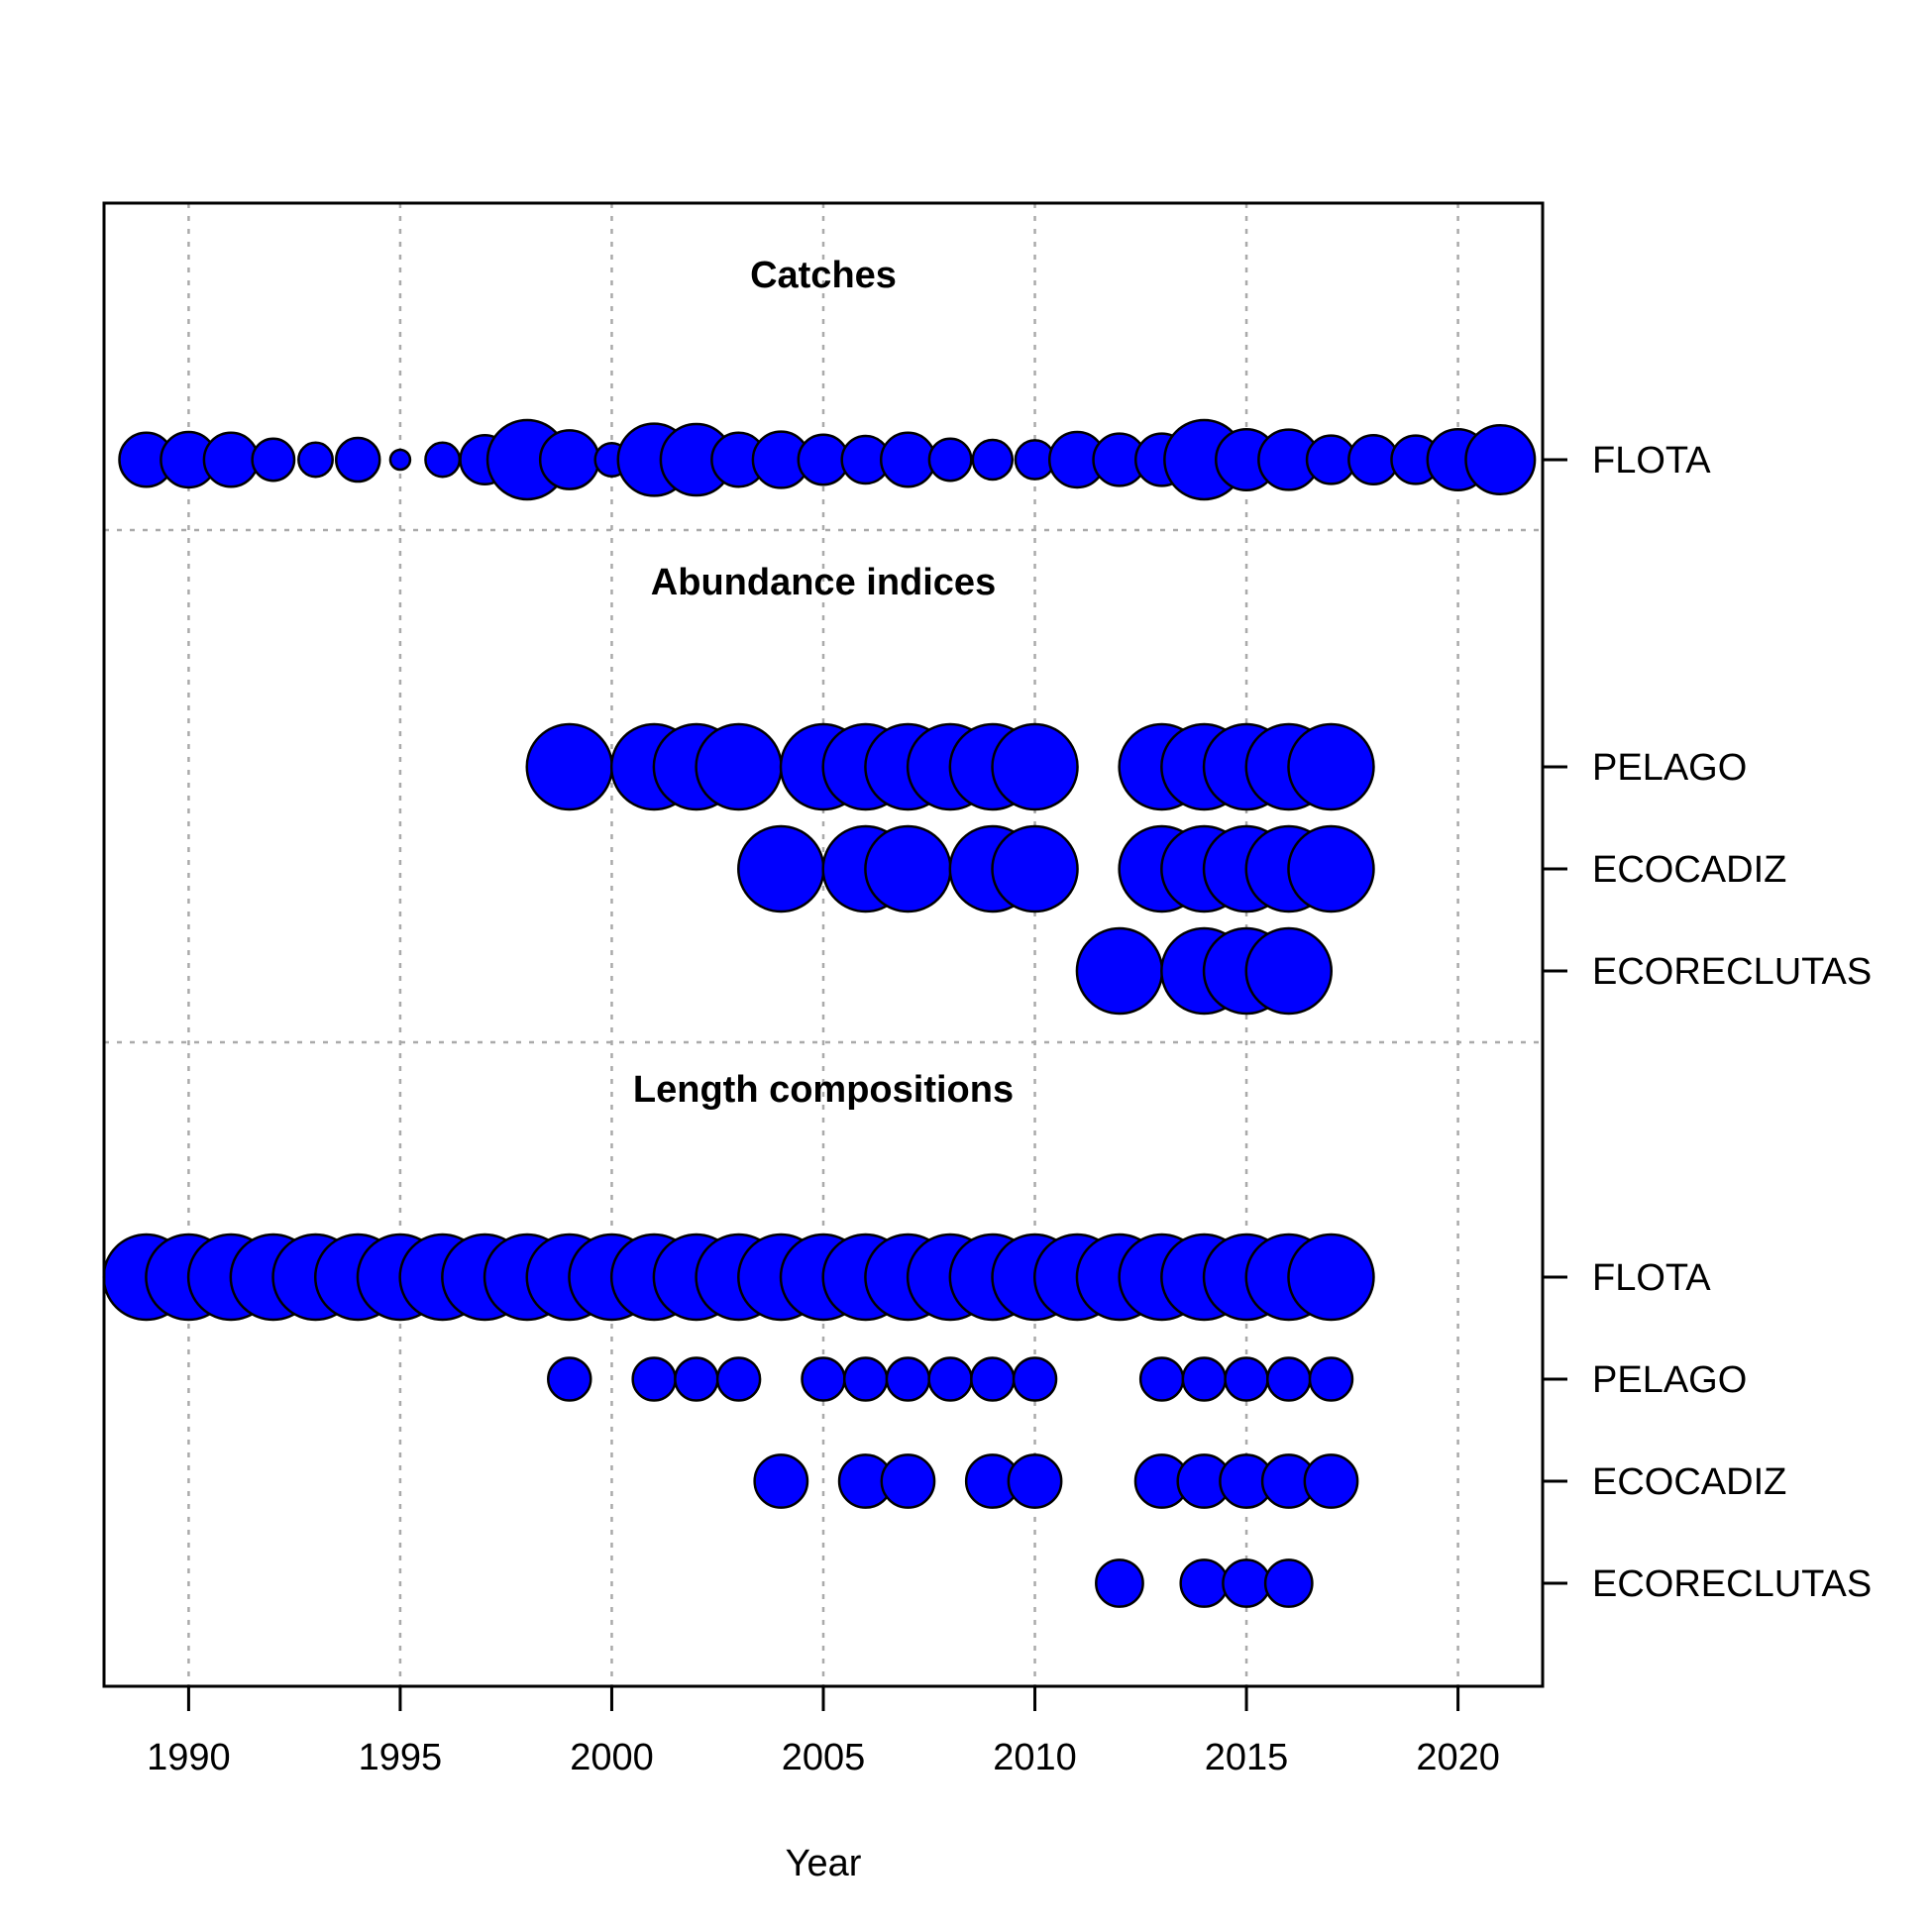 The width and height of the screenshot is (1932, 1932). Describe the element at coordinates (189, 1757) in the screenshot. I see `x-tick-label: 1990` at that location.